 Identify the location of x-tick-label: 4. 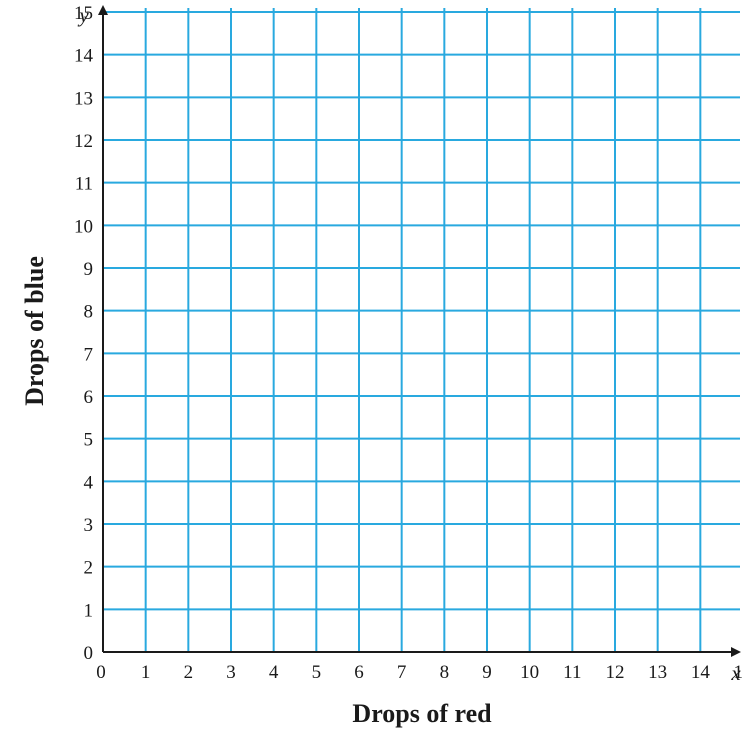
(274, 672).